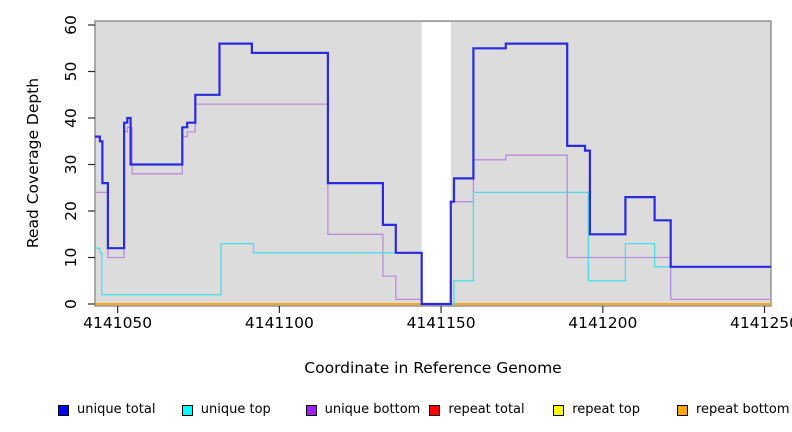 The width and height of the screenshot is (792, 432). What do you see at coordinates (187, 410) in the screenshot?
I see `legend-swatch-unique-top` at bounding box center [187, 410].